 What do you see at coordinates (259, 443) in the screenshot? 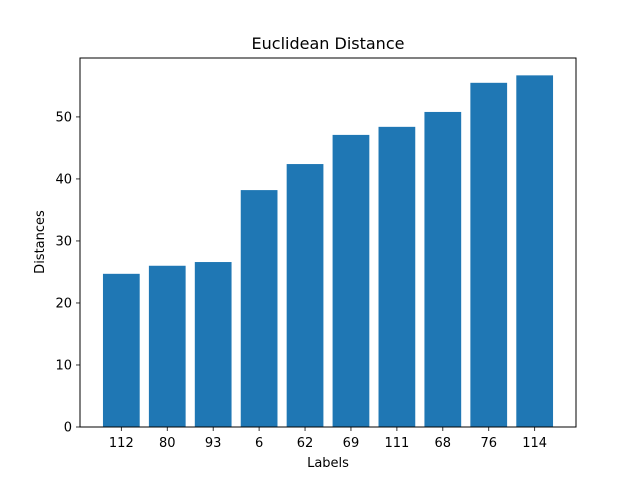
I see `x-tick-label: 6` at bounding box center [259, 443].